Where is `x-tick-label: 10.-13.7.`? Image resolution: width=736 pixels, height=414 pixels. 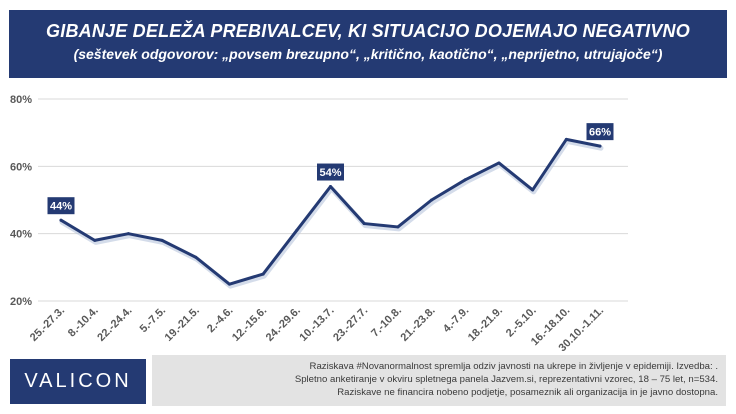 x-tick-label: 10.-13.7. is located at coordinates (316, 324).